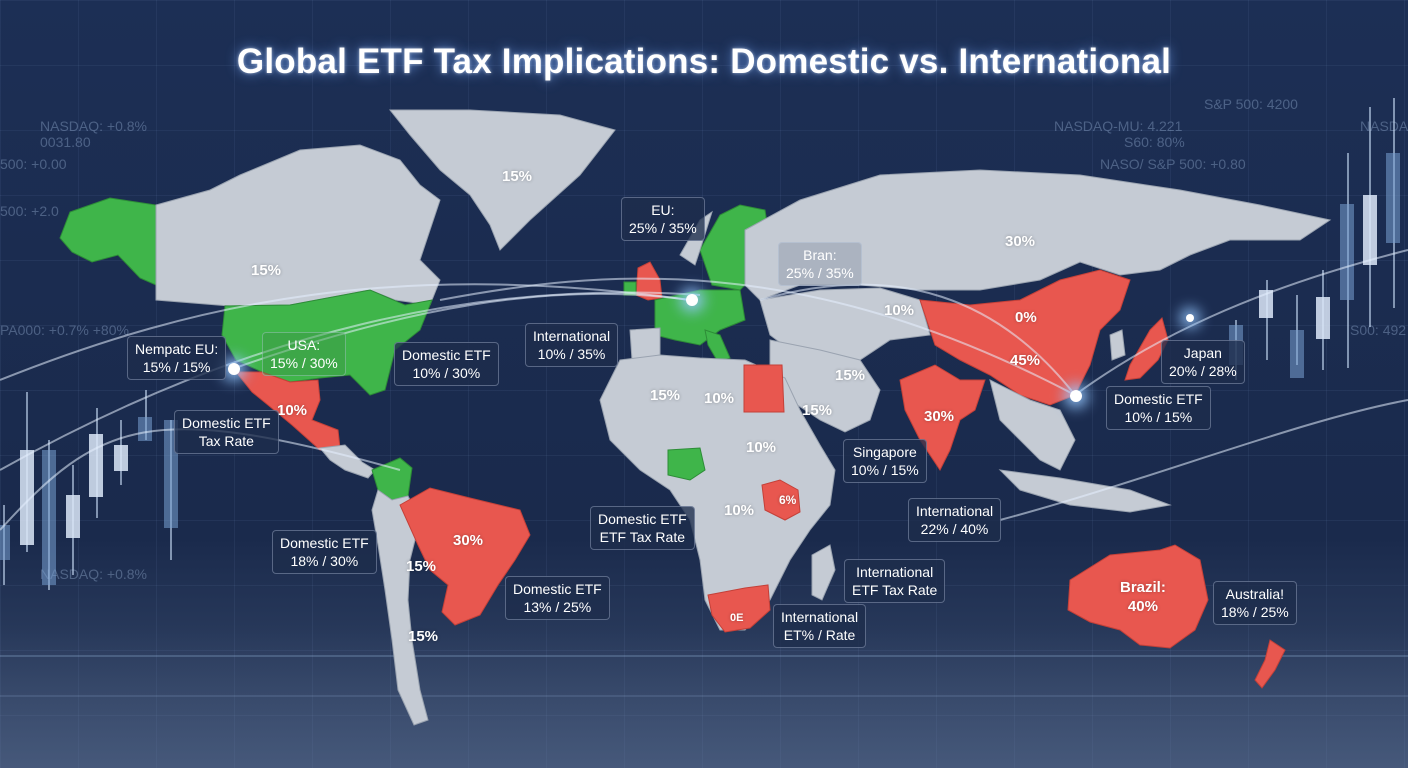  I want to click on region-india, so click(942, 417).